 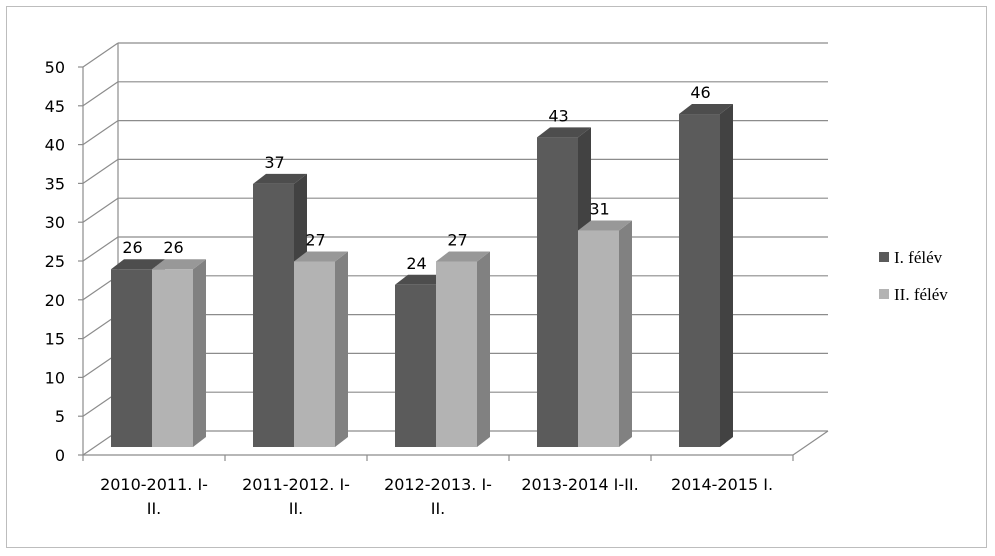 I want to click on x-tick-label: 2014-2015 I., so click(x=722, y=484).